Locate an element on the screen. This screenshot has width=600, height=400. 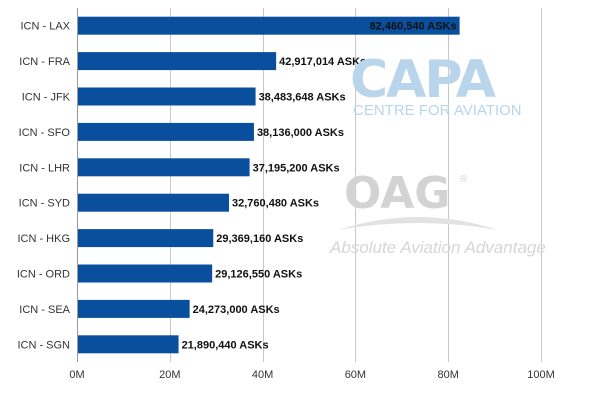
data-label: 24,273,000 ASKs is located at coordinates (236, 310).